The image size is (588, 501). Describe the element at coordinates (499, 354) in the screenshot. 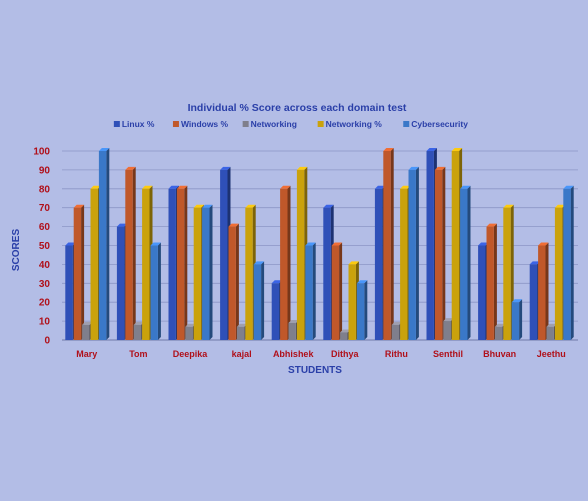

I see `x-tick-label: Bhuvan` at that location.